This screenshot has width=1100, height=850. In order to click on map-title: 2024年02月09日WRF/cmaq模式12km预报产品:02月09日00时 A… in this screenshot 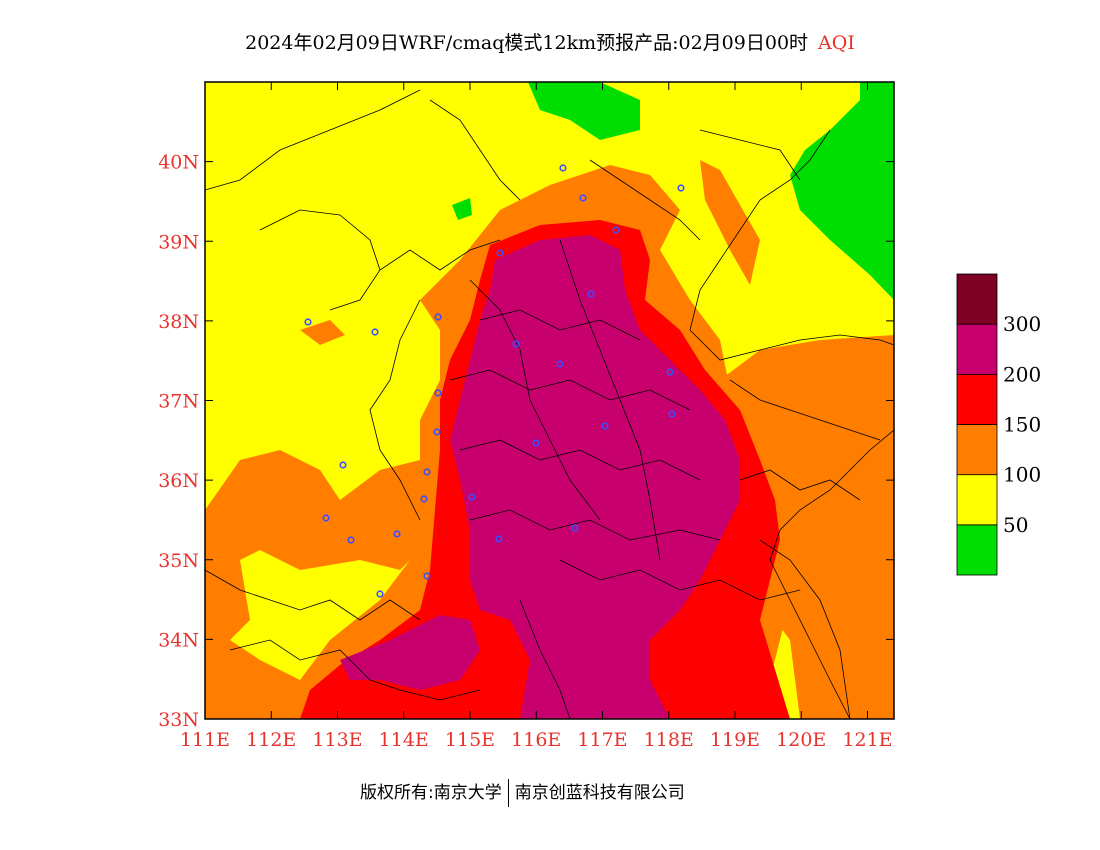, I will do `click(550, 41)`.